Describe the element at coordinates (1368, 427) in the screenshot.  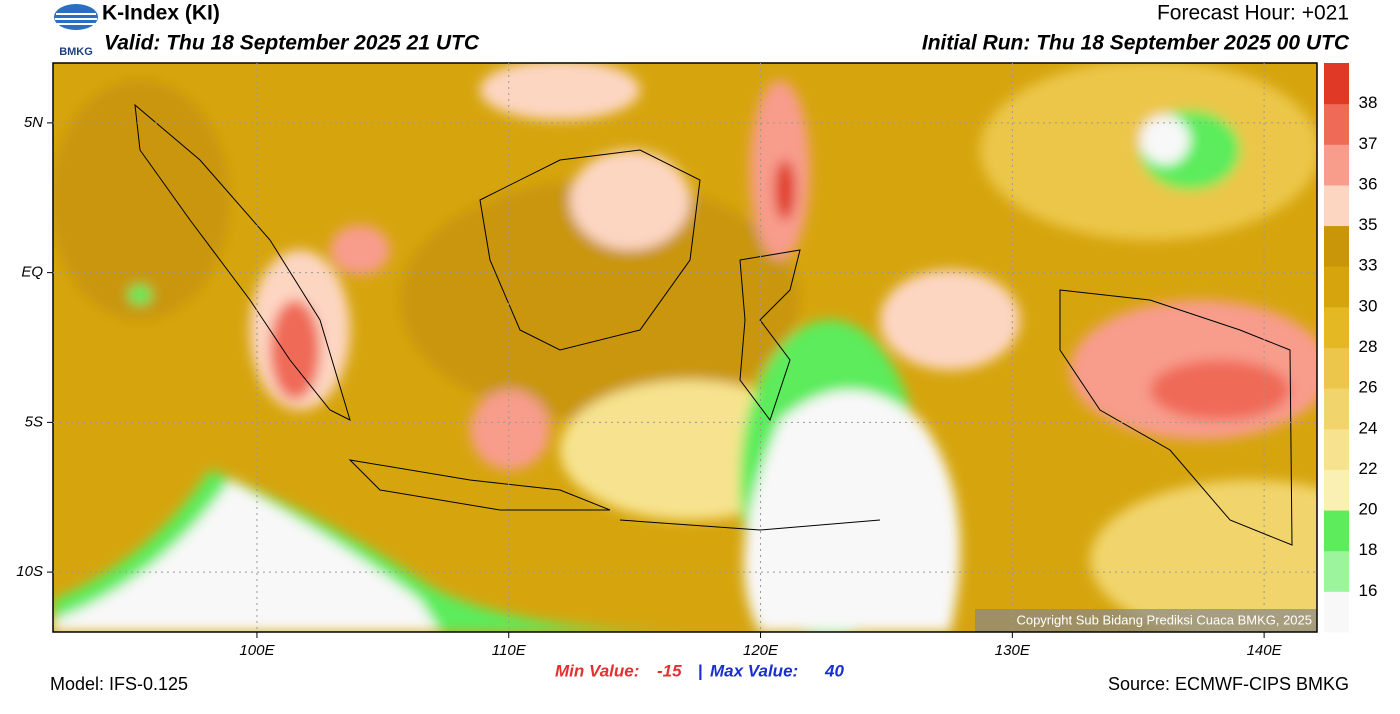
I see `colorbar-tick-label: 24` at that location.